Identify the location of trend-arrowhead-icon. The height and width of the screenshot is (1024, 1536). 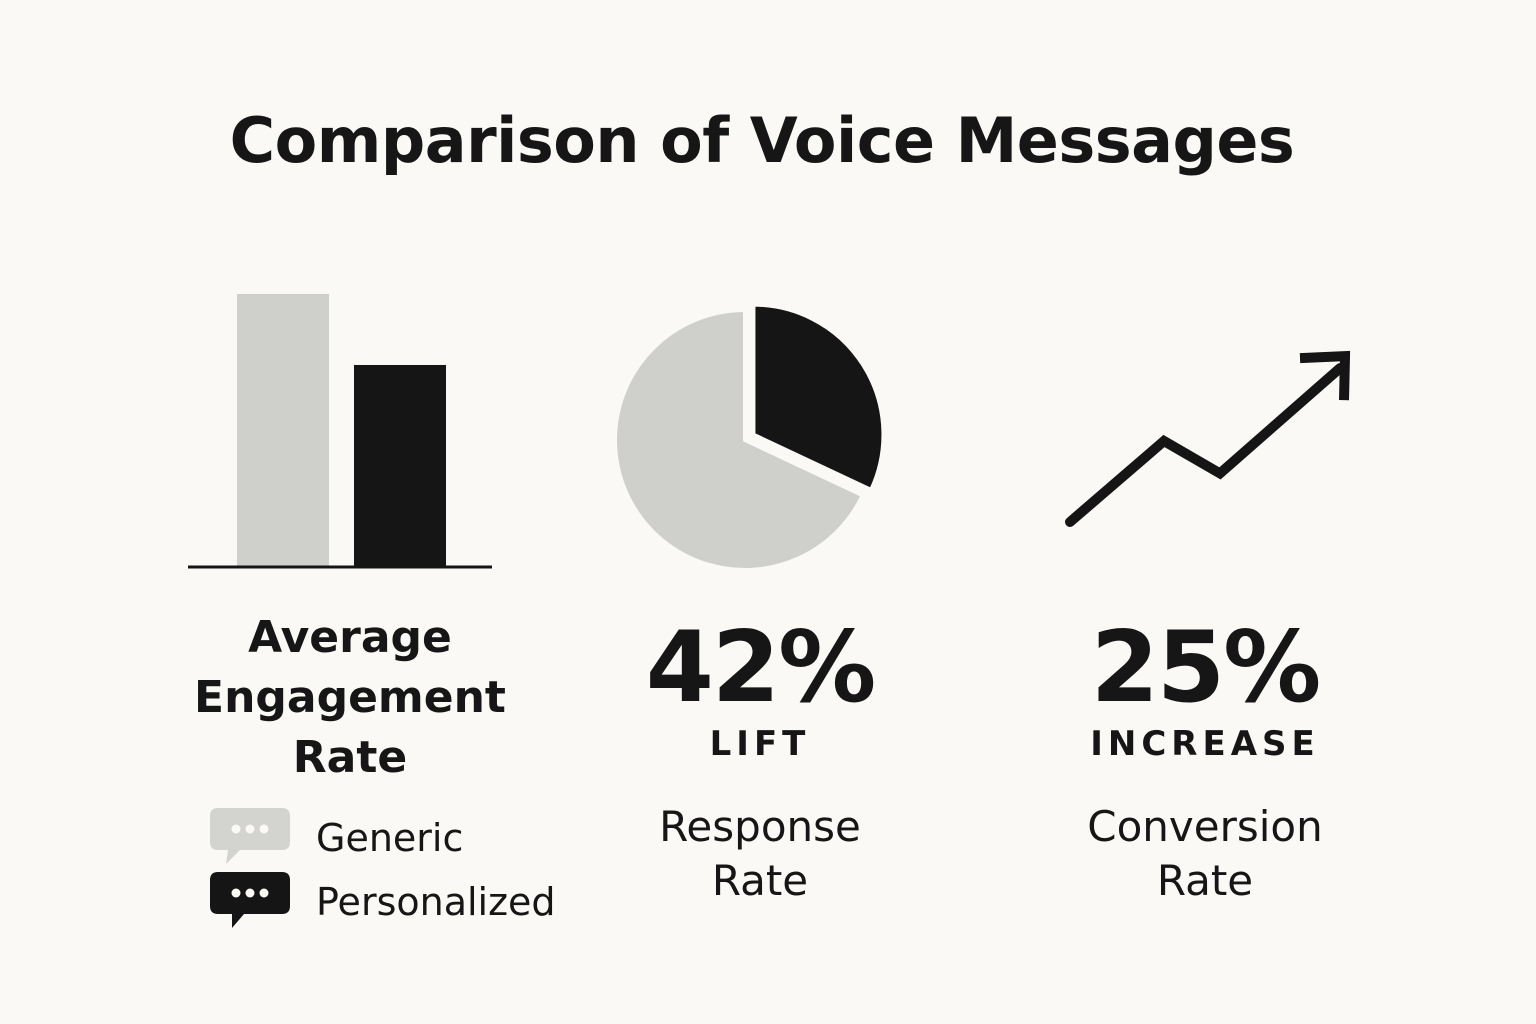
(1325, 375).